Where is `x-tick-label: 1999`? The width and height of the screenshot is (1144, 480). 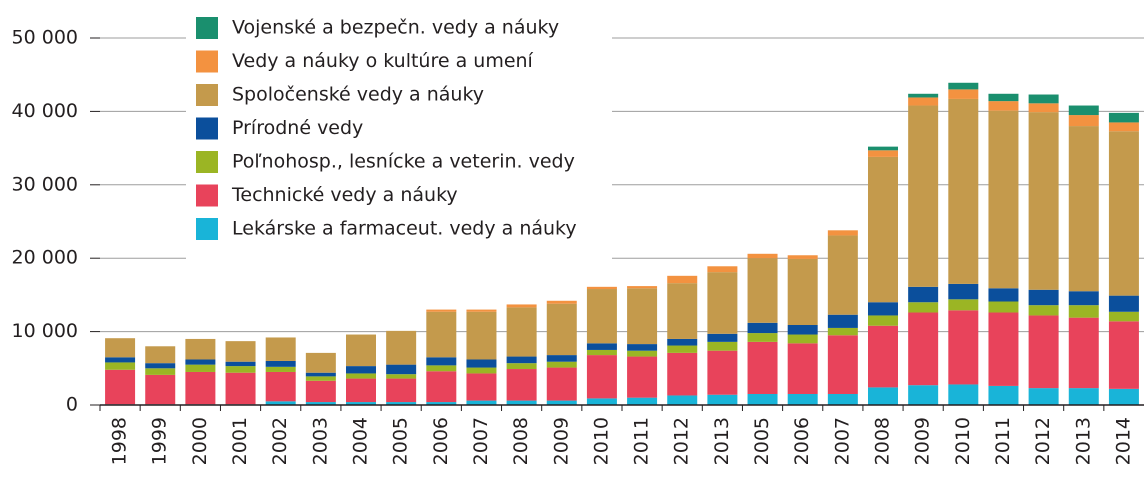 x-tick-label: 1999 is located at coordinates (160, 441).